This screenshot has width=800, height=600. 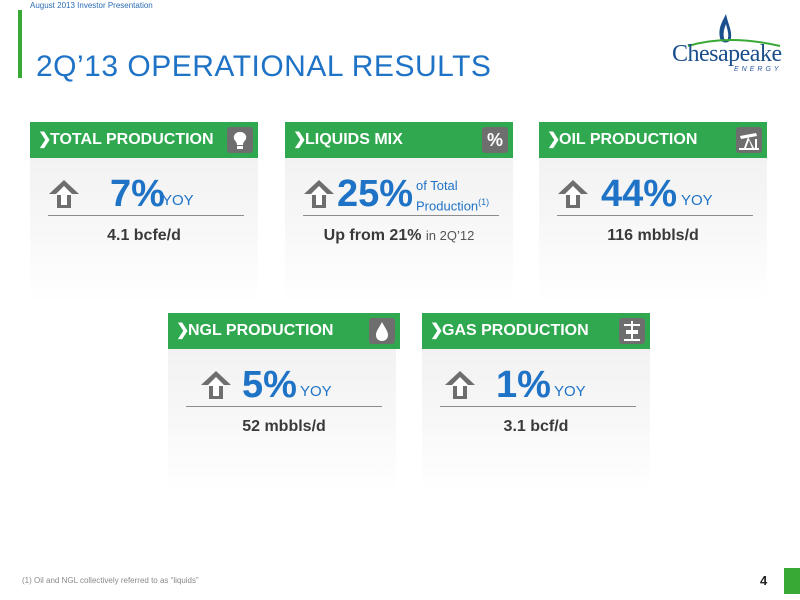 I want to click on metric-unit: of Total Production(1), so click(x=452, y=196).